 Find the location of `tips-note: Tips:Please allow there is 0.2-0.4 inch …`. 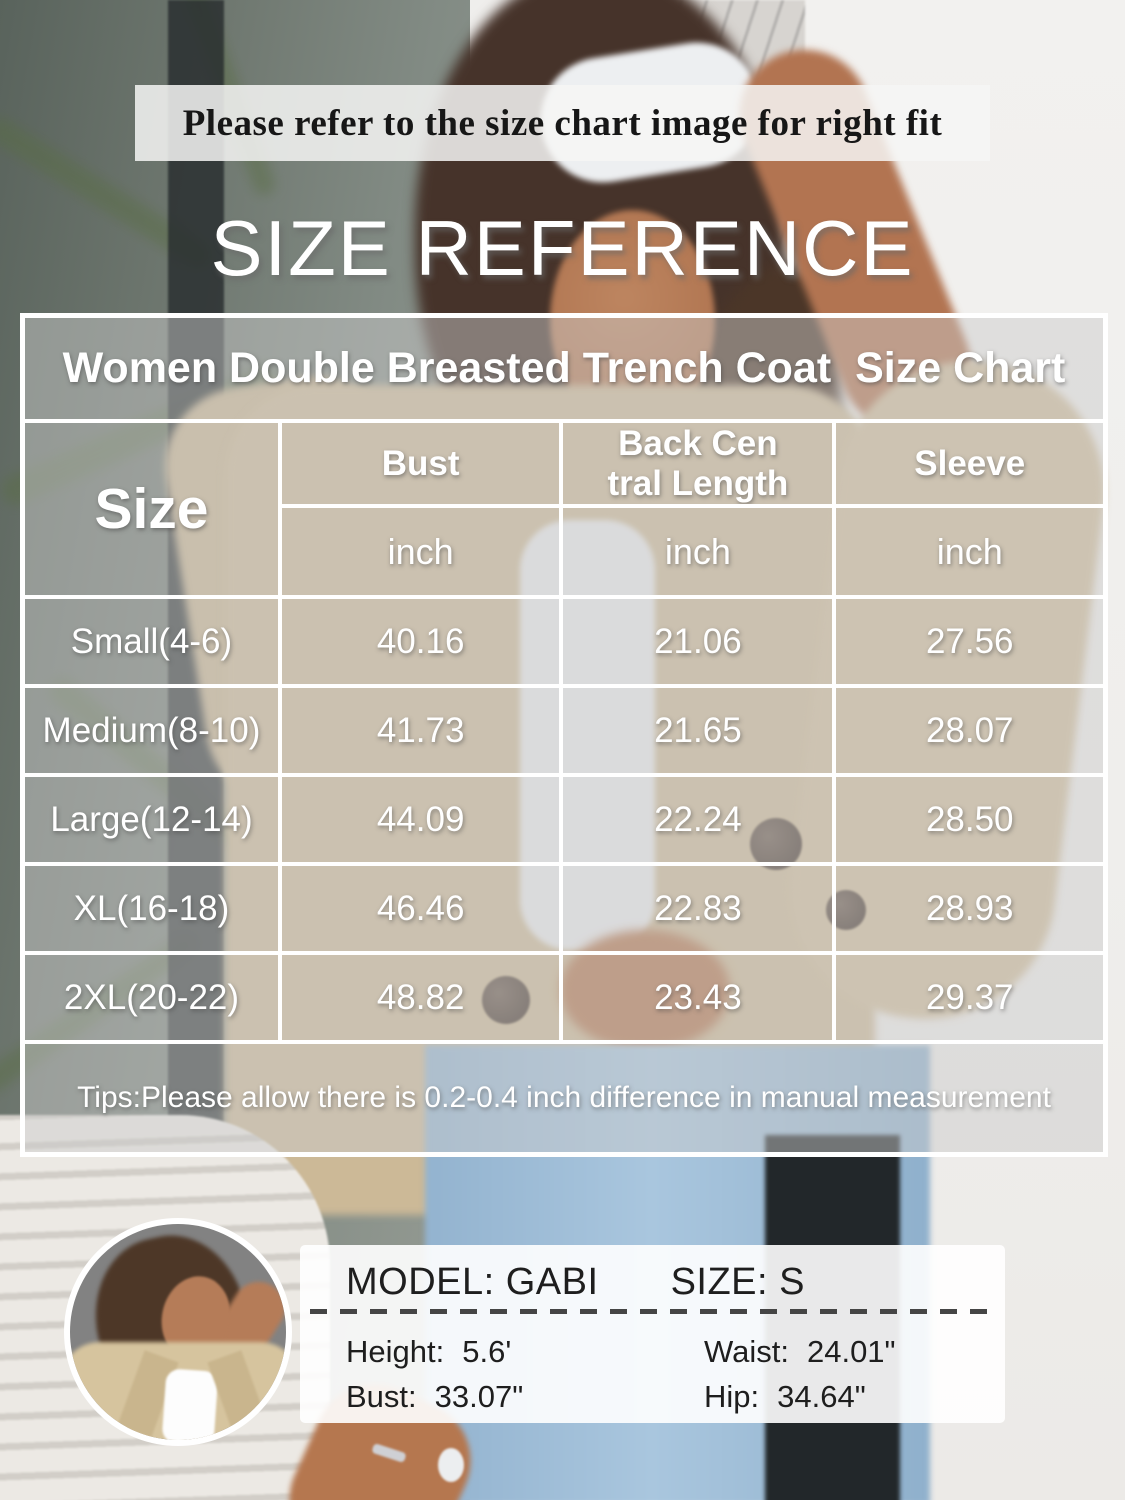

tips-note: Tips:Please allow there is 0.2-0.4 inch … is located at coordinates (564, 1098).